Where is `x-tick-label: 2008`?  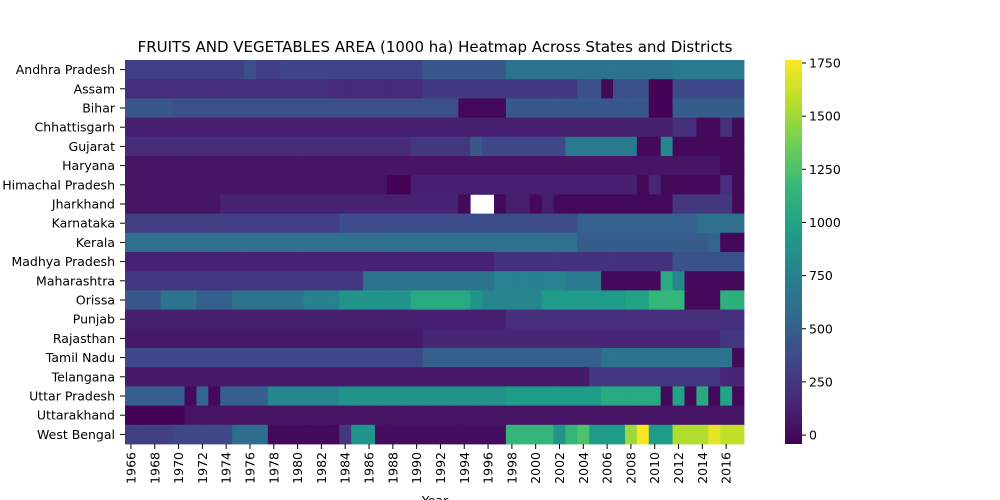
x-tick-label: 2008 is located at coordinates (630, 468).